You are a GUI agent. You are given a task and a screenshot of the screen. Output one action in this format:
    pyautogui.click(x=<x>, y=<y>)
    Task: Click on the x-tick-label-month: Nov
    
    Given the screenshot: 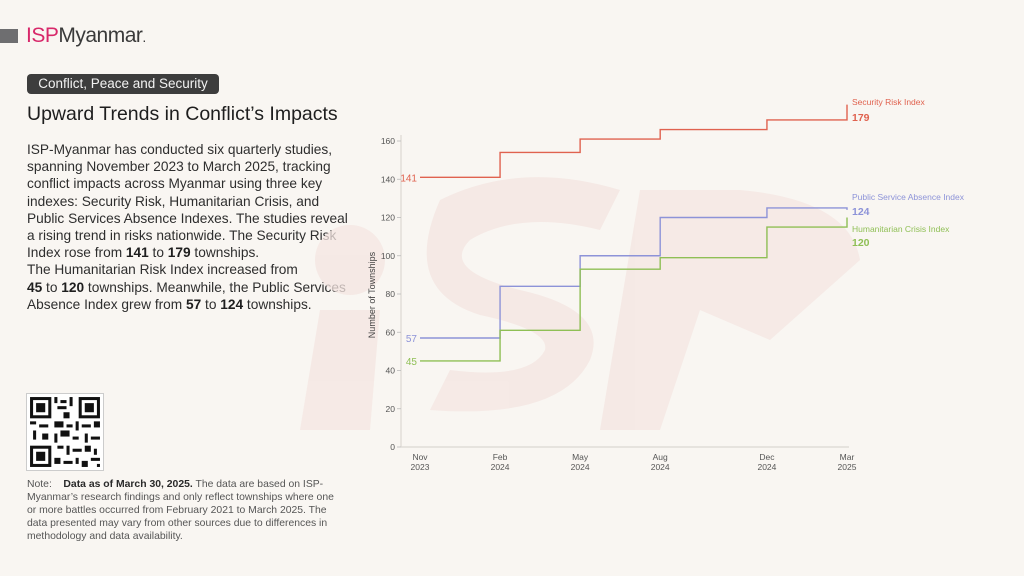 What is the action you would take?
    pyautogui.click(x=420, y=457)
    